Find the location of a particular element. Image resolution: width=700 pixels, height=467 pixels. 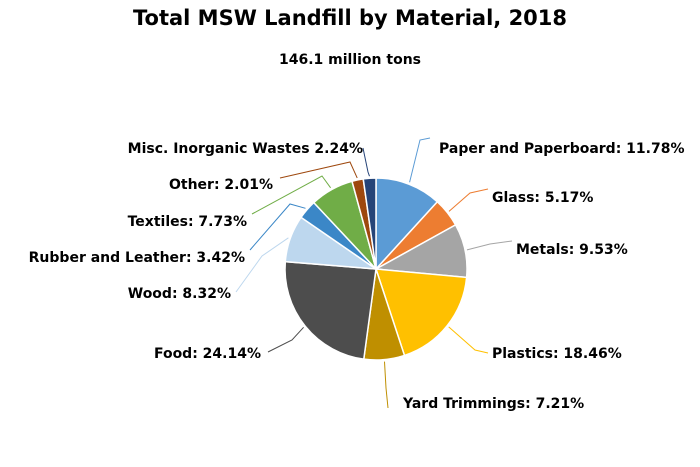

data-label-wood: Wood: 8.32% is located at coordinates (179, 294).